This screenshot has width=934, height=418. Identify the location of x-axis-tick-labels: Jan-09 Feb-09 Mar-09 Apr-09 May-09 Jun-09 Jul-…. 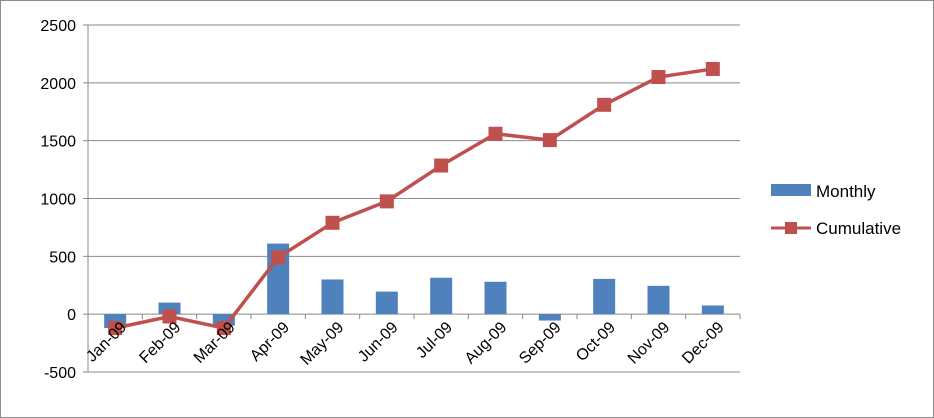
(405, 344).